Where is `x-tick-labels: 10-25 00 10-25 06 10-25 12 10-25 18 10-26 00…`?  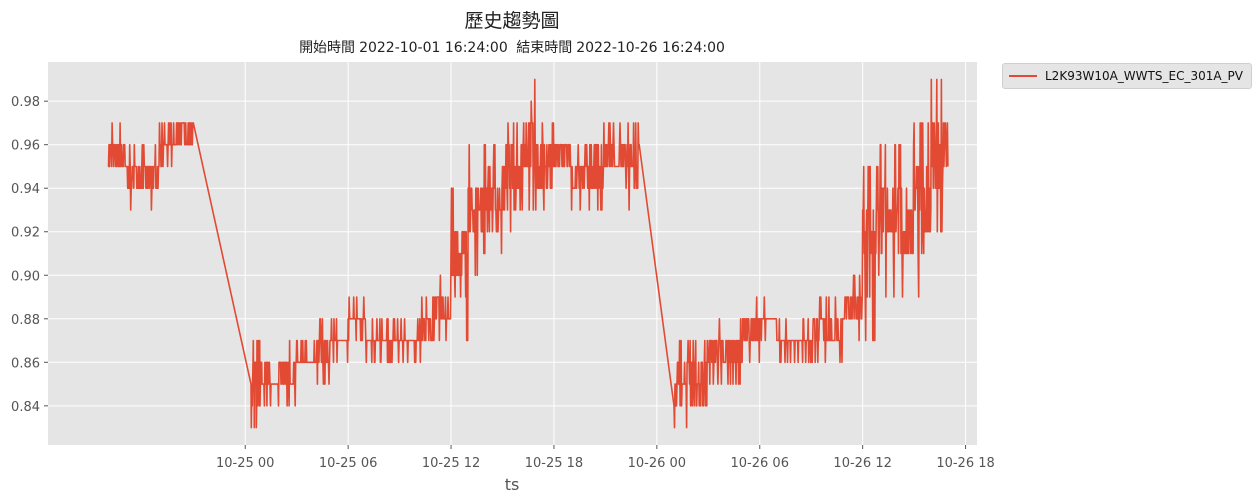 x-tick-labels: 10-25 00 10-25 06 10-25 12 10-25 18 10-26 00… is located at coordinates (605, 458).